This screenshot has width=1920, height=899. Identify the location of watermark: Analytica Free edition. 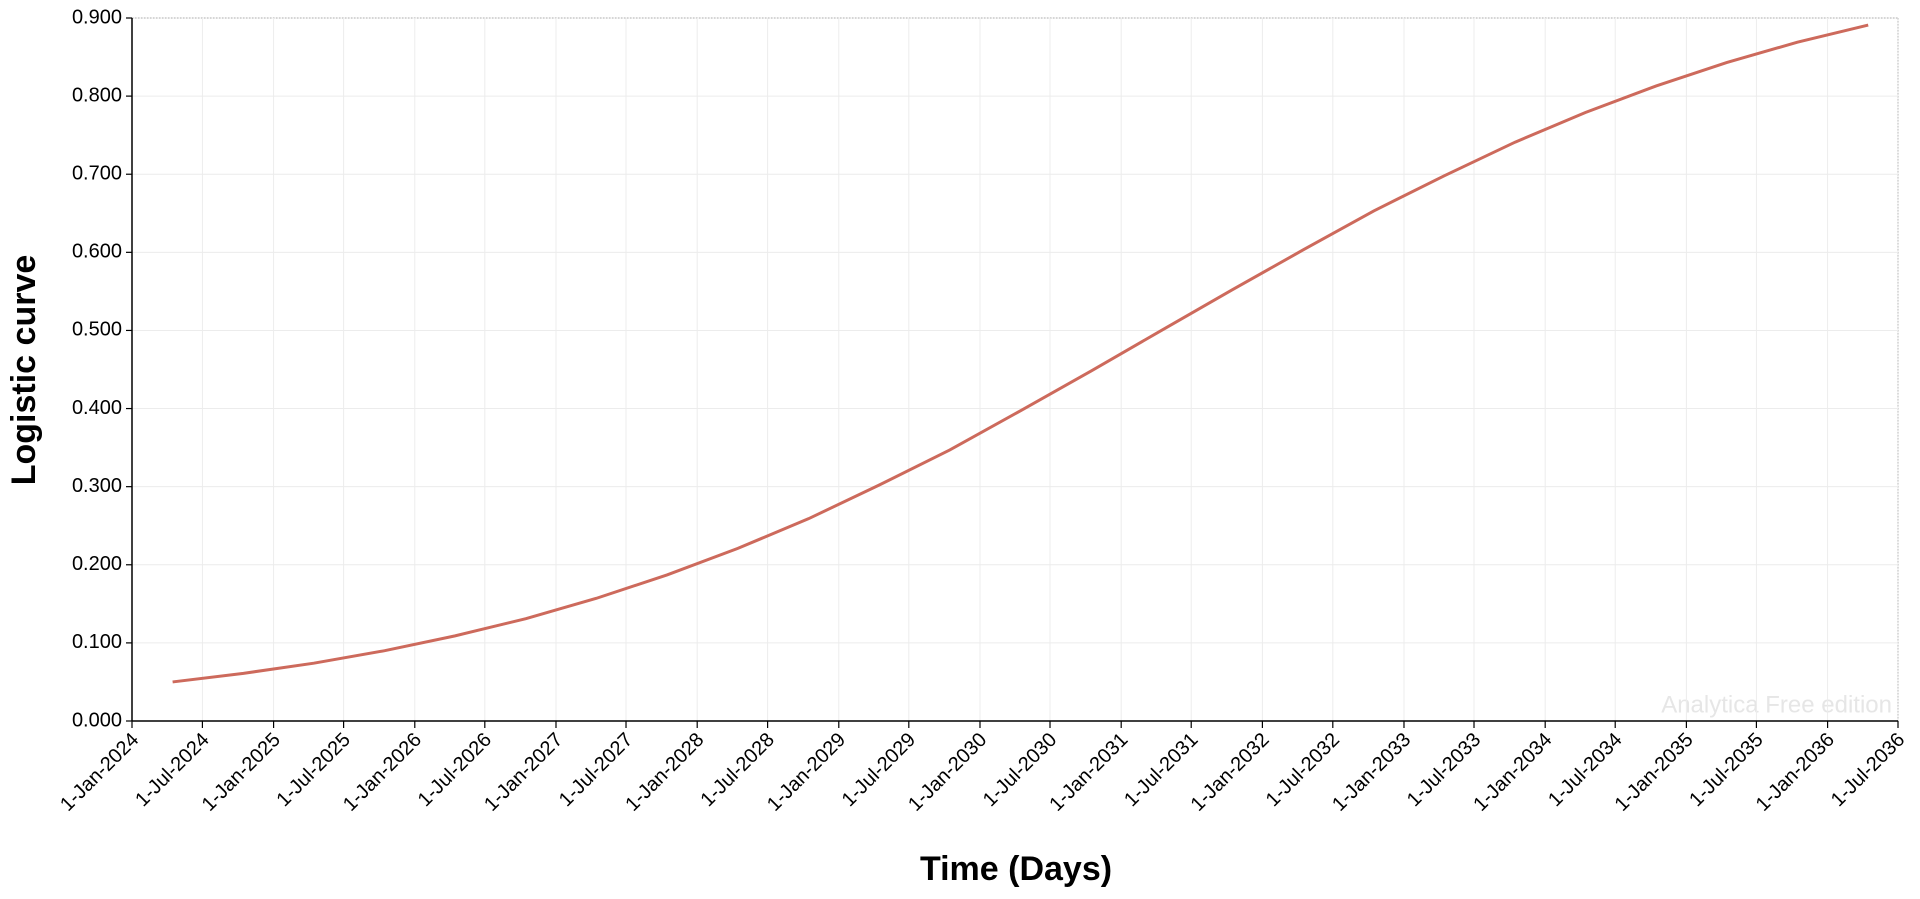
(1776, 704).